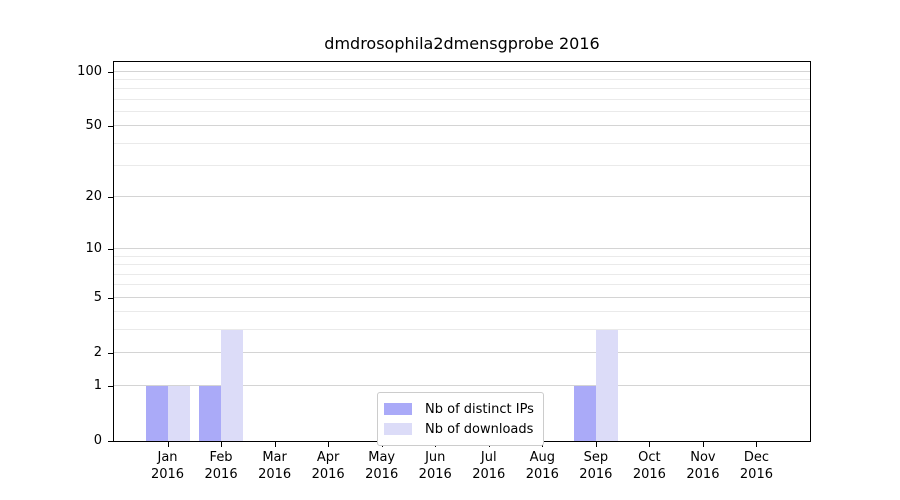 The image size is (900, 500). Describe the element at coordinates (435, 466) in the screenshot. I see `x-tick-label-jun-2016: Jun 2016` at that location.